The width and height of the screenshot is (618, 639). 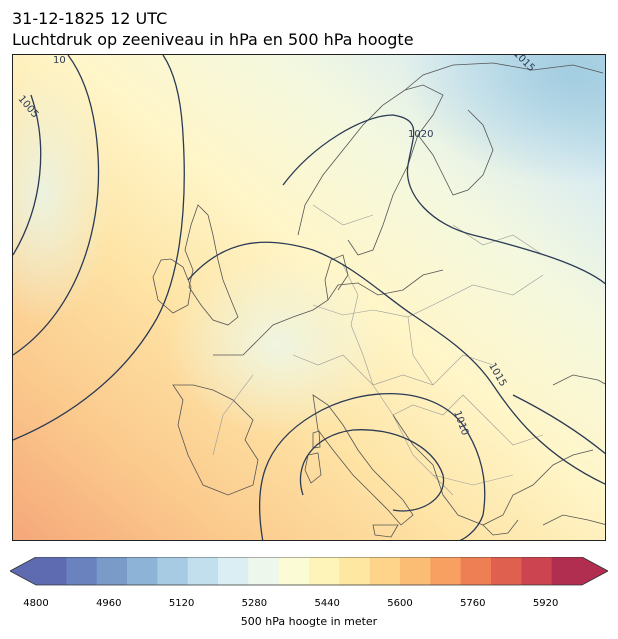 I want to click on colorbar, so click(x=309, y=571).